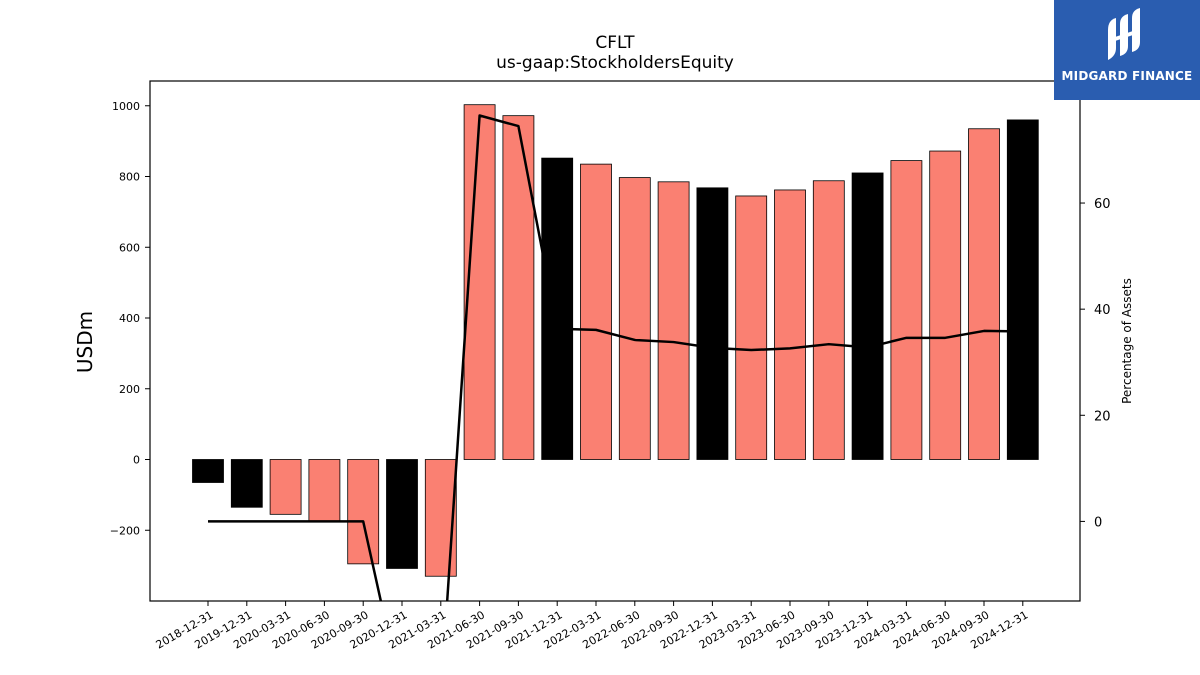 Image resolution: width=1200 pixels, height=675 pixels. What do you see at coordinates (85, 342) in the screenshot?
I see `y-axis-label: USDm` at bounding box center [85, 342].